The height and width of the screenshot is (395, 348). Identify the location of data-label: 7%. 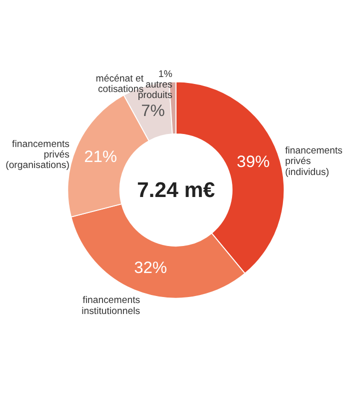
(153, 111).